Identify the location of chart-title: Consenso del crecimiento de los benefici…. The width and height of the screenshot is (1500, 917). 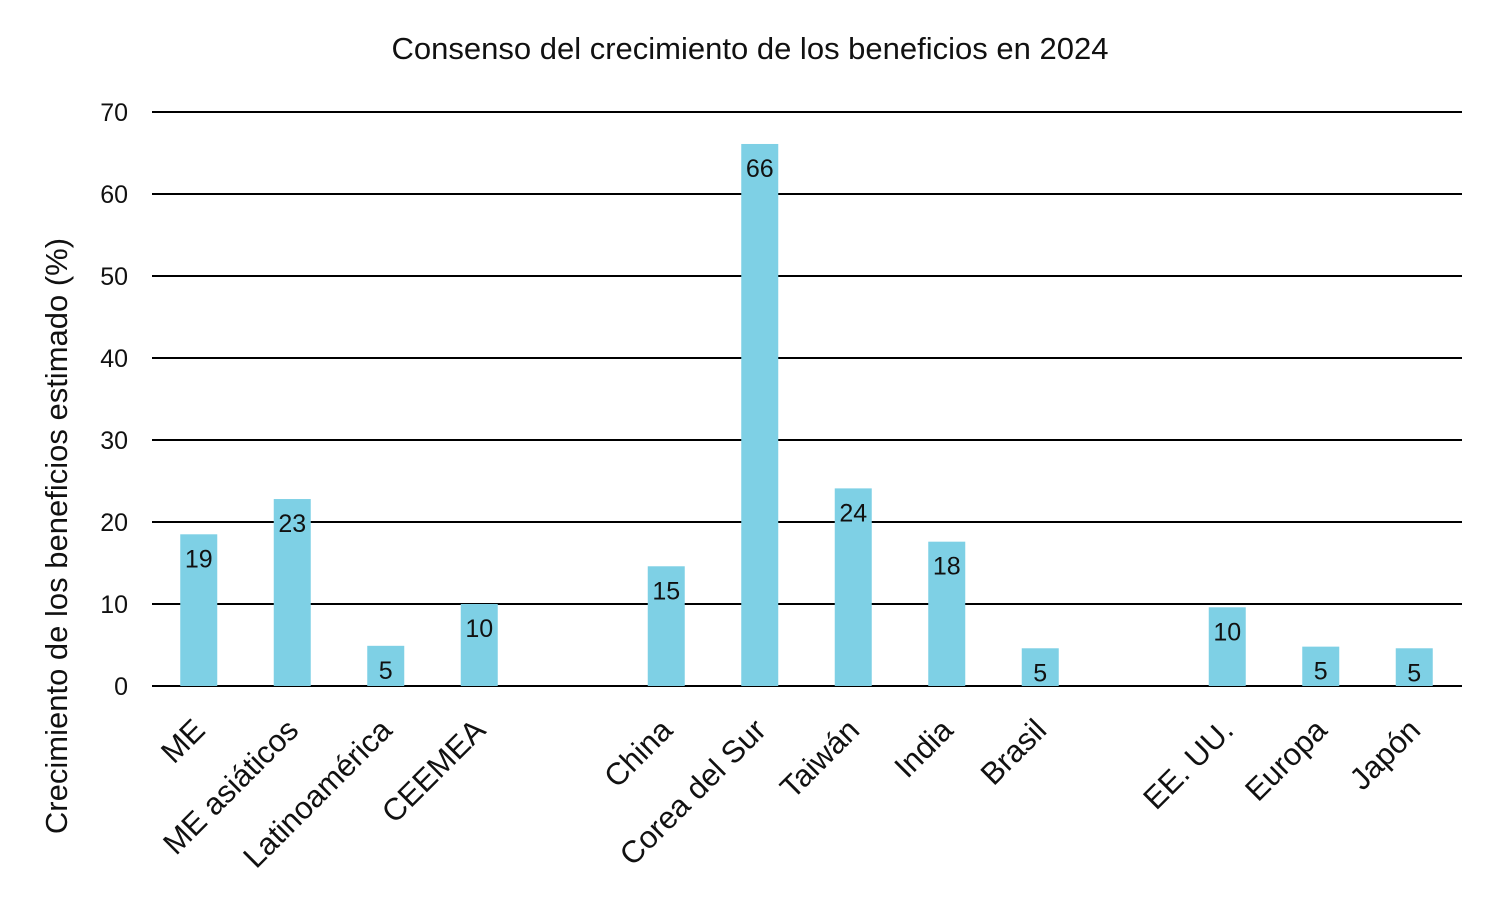
(750, 48).